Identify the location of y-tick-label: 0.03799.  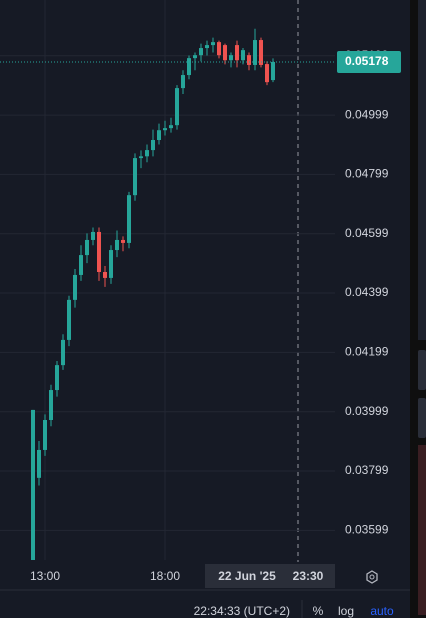
(367, 470).